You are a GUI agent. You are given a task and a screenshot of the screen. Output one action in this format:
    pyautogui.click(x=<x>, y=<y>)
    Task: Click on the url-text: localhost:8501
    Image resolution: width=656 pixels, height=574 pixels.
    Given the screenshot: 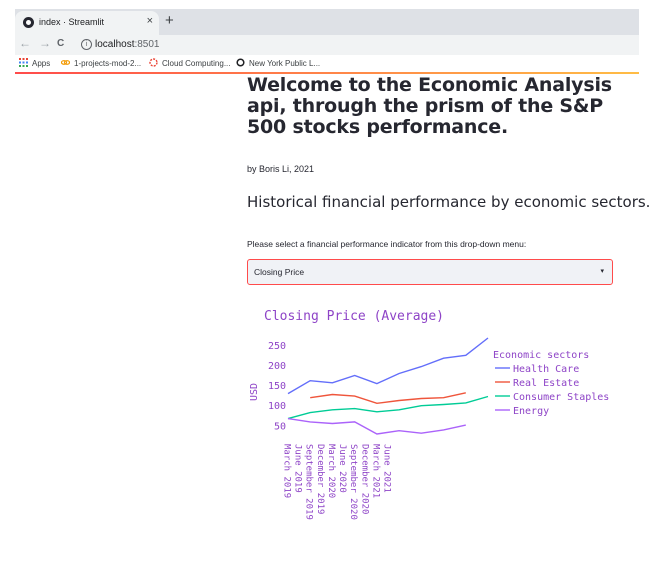 What is the action you would take?
    pyautogui.click(x=127, y=44)
    